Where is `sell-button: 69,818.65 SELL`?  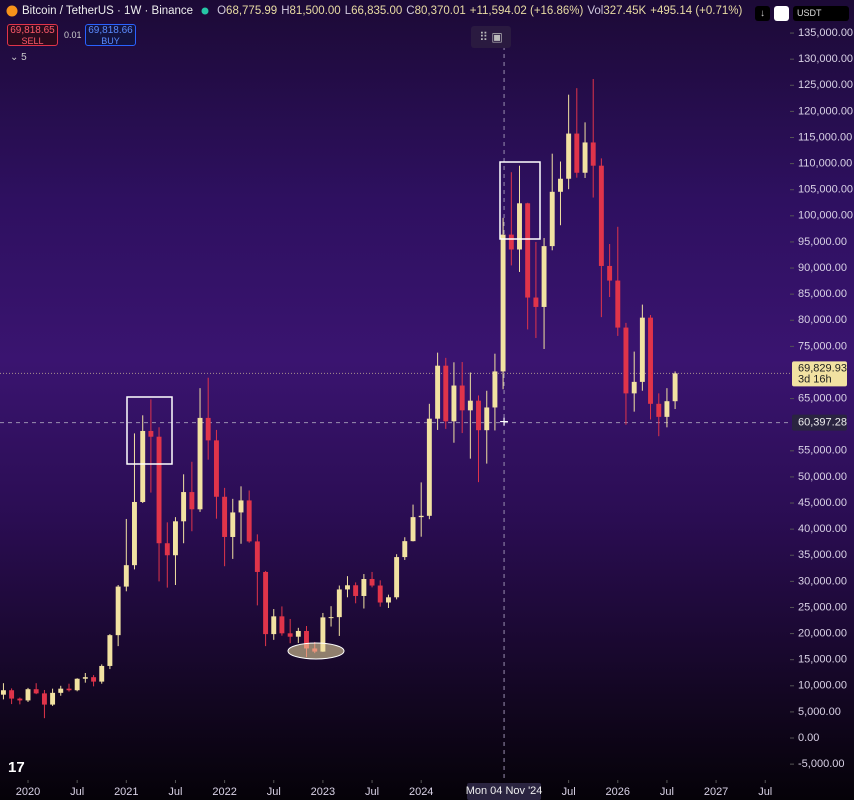
sell-button: 69,818.65 SELL is located at coordinates (32, 35).